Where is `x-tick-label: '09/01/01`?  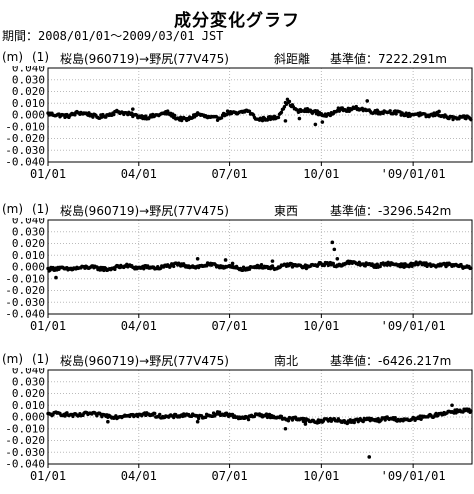 x-tick-label: '09/01/01 is located at coordinates (413, 174).